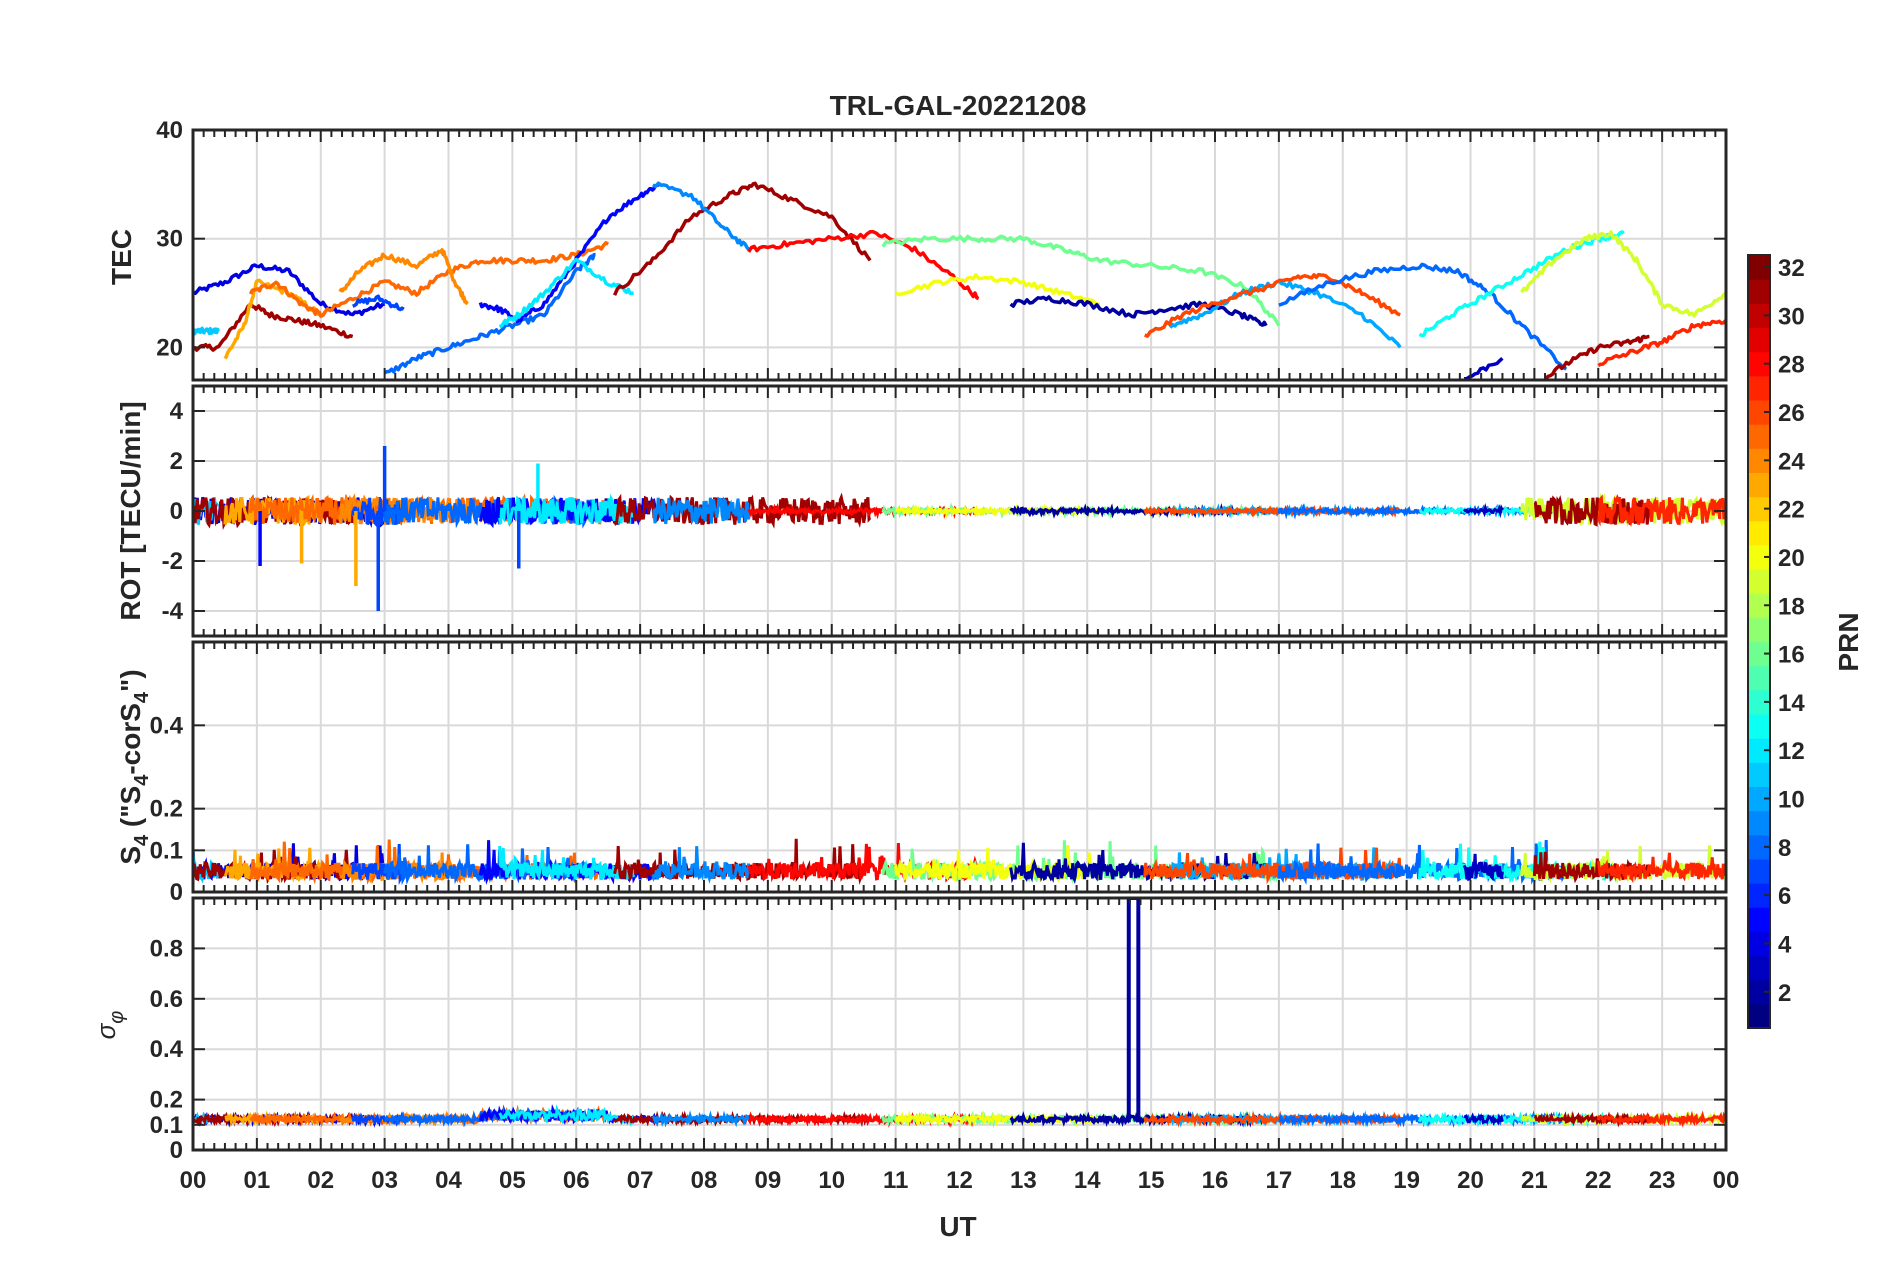 The height and width of the screenshot is (1272, 1902). Describe the element at coordinates (1023, 1180) in the screenshot. I see `xtick-label-13: 13` at that location.